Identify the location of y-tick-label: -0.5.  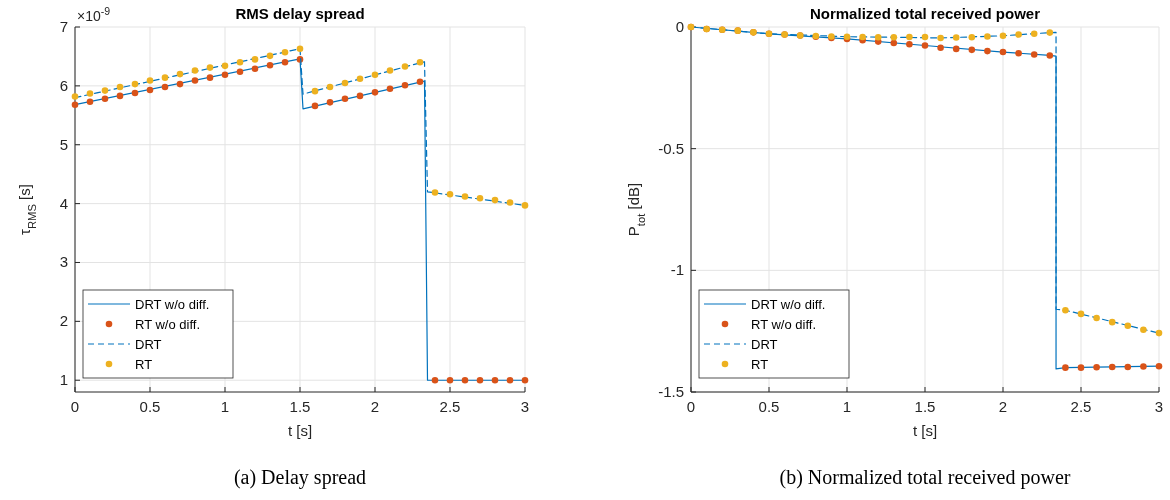
(671, 148).